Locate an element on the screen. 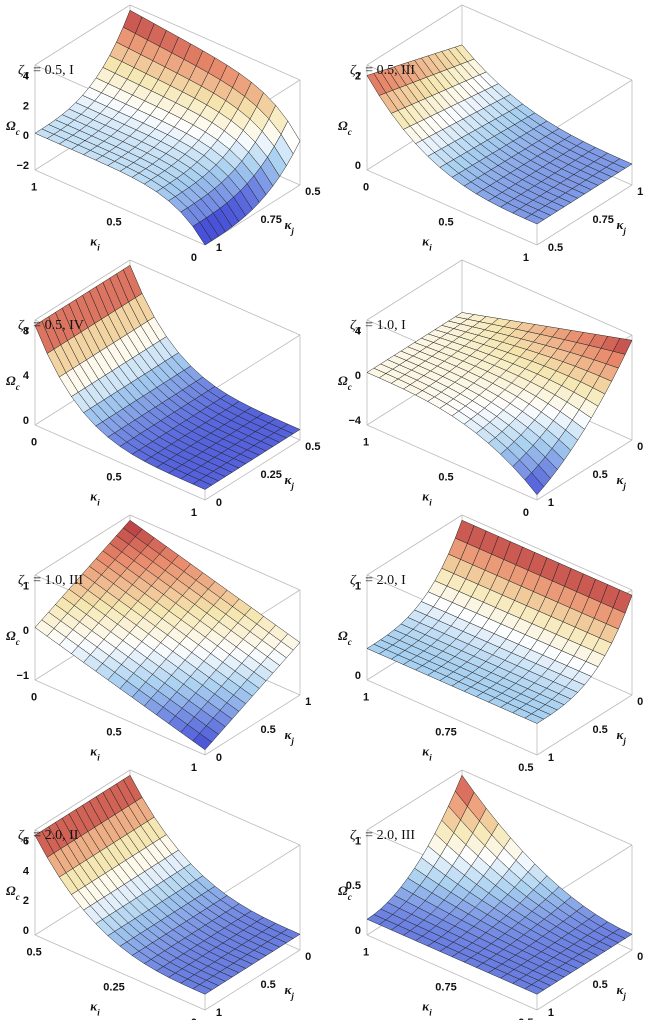 This screenshot has width=664, height=1021. z-tick-label: 6 is located at coordinates (26, 842).